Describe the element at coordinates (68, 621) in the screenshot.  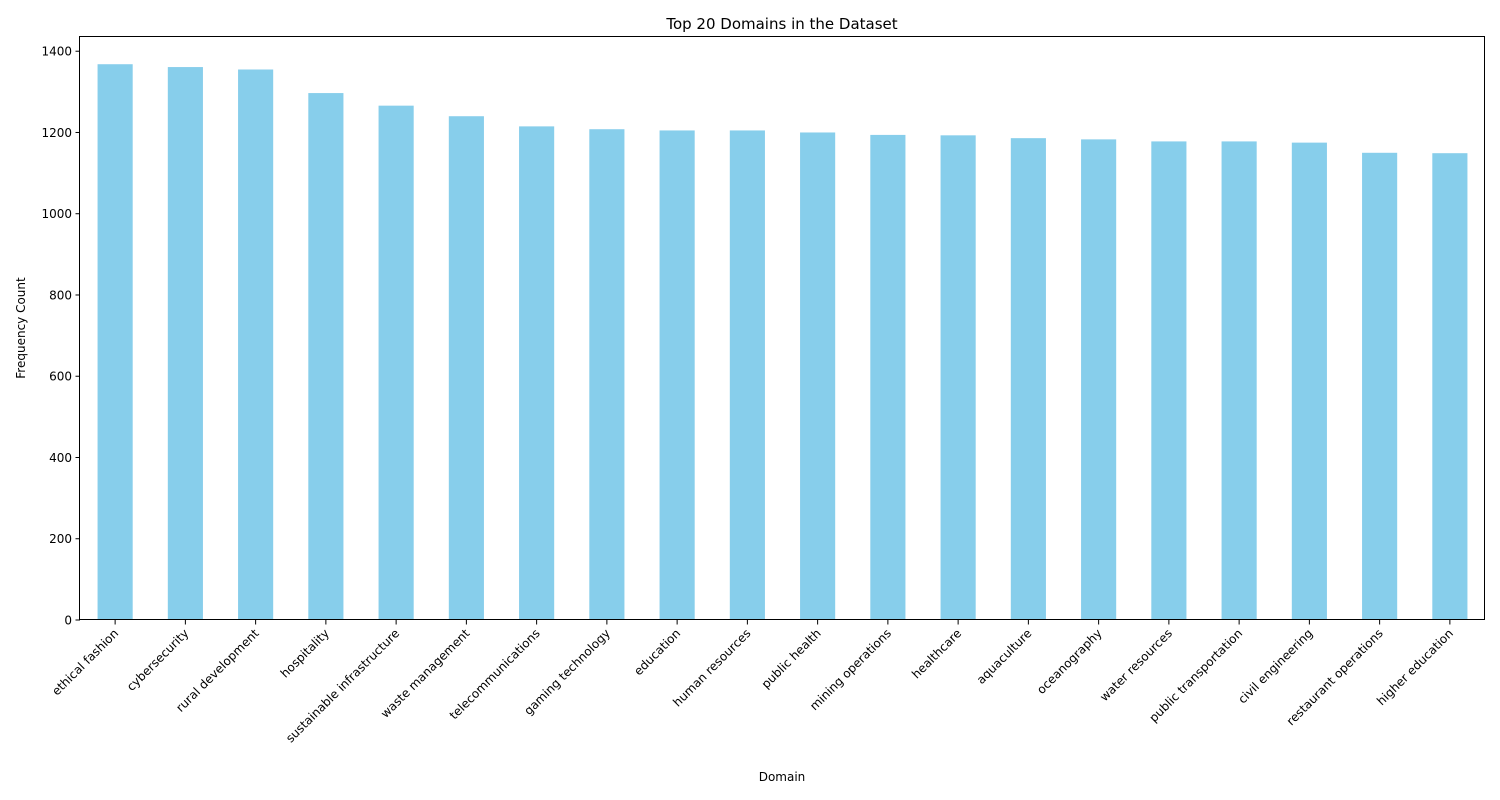
I see `y-tick-label: 0` at that location.